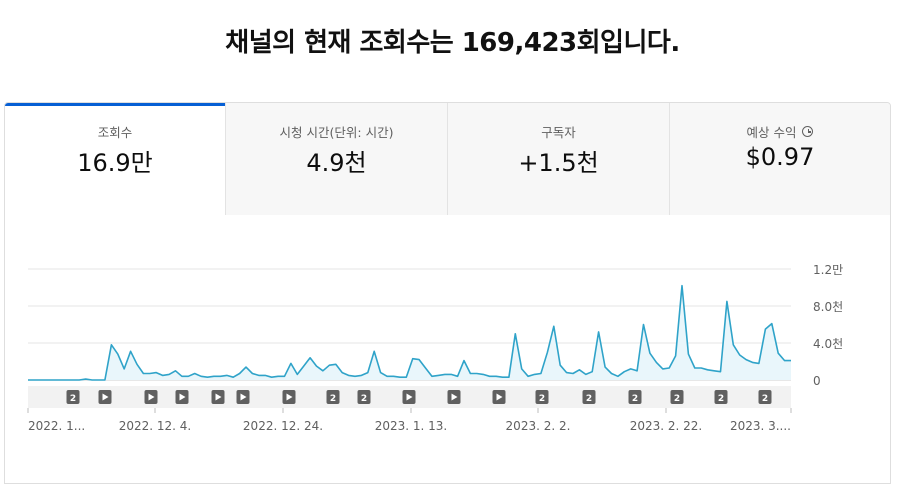  What do you see at coordinates (828, 270) in the screenshot?
I see `y-tick-label: 1.2만` at bounding box center [828, 270].